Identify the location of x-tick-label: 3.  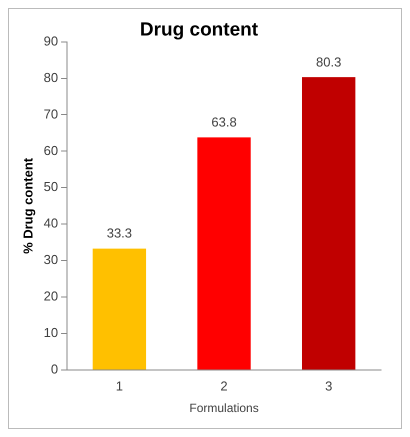
(328, 386).